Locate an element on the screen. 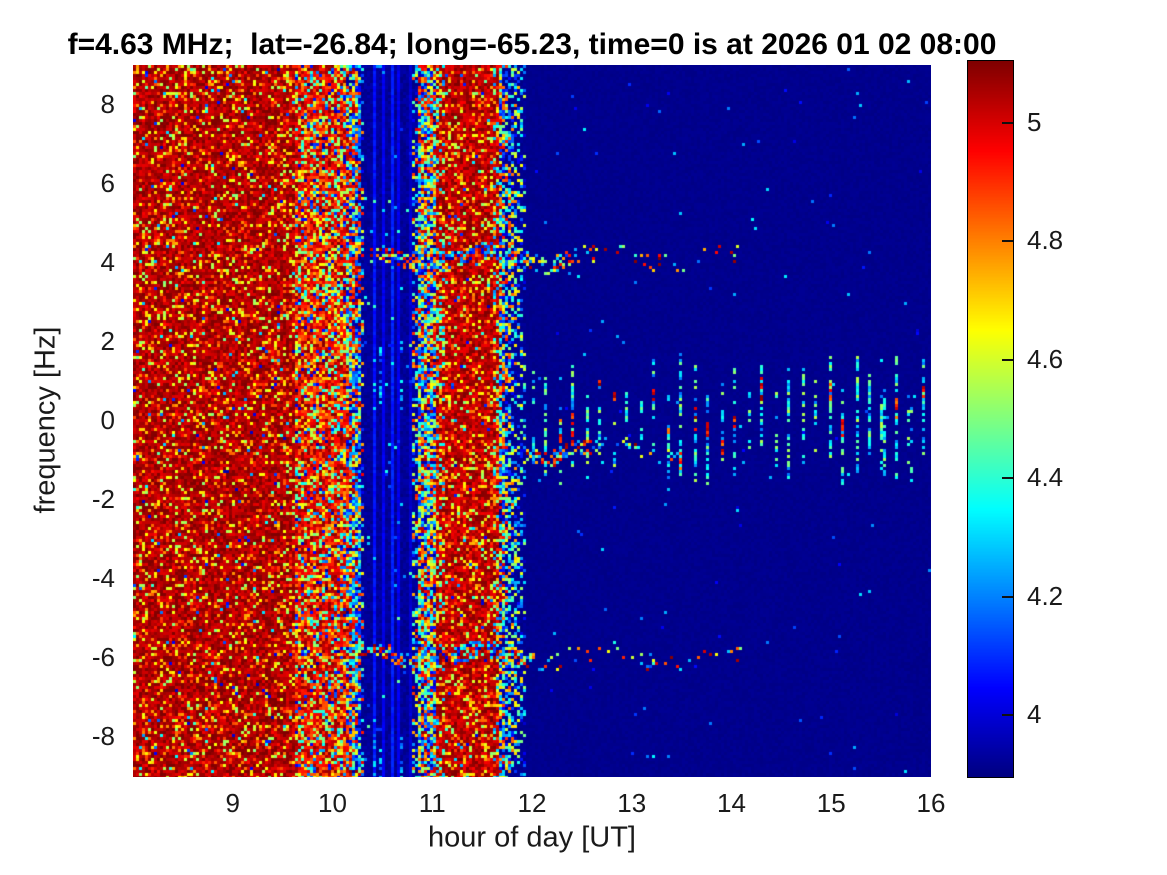  x-tick-label: 13 is located at coordinates (632, 803).